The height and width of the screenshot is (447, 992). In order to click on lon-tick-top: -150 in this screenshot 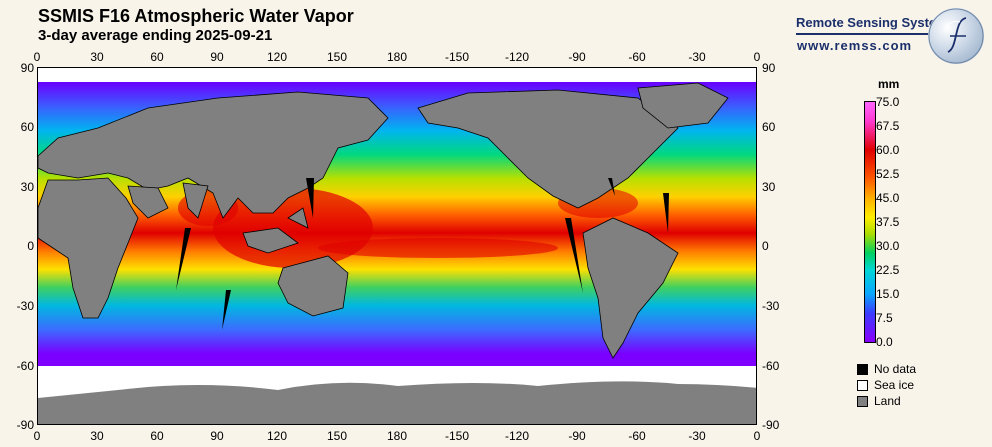, I will do `click(457, 57)`.